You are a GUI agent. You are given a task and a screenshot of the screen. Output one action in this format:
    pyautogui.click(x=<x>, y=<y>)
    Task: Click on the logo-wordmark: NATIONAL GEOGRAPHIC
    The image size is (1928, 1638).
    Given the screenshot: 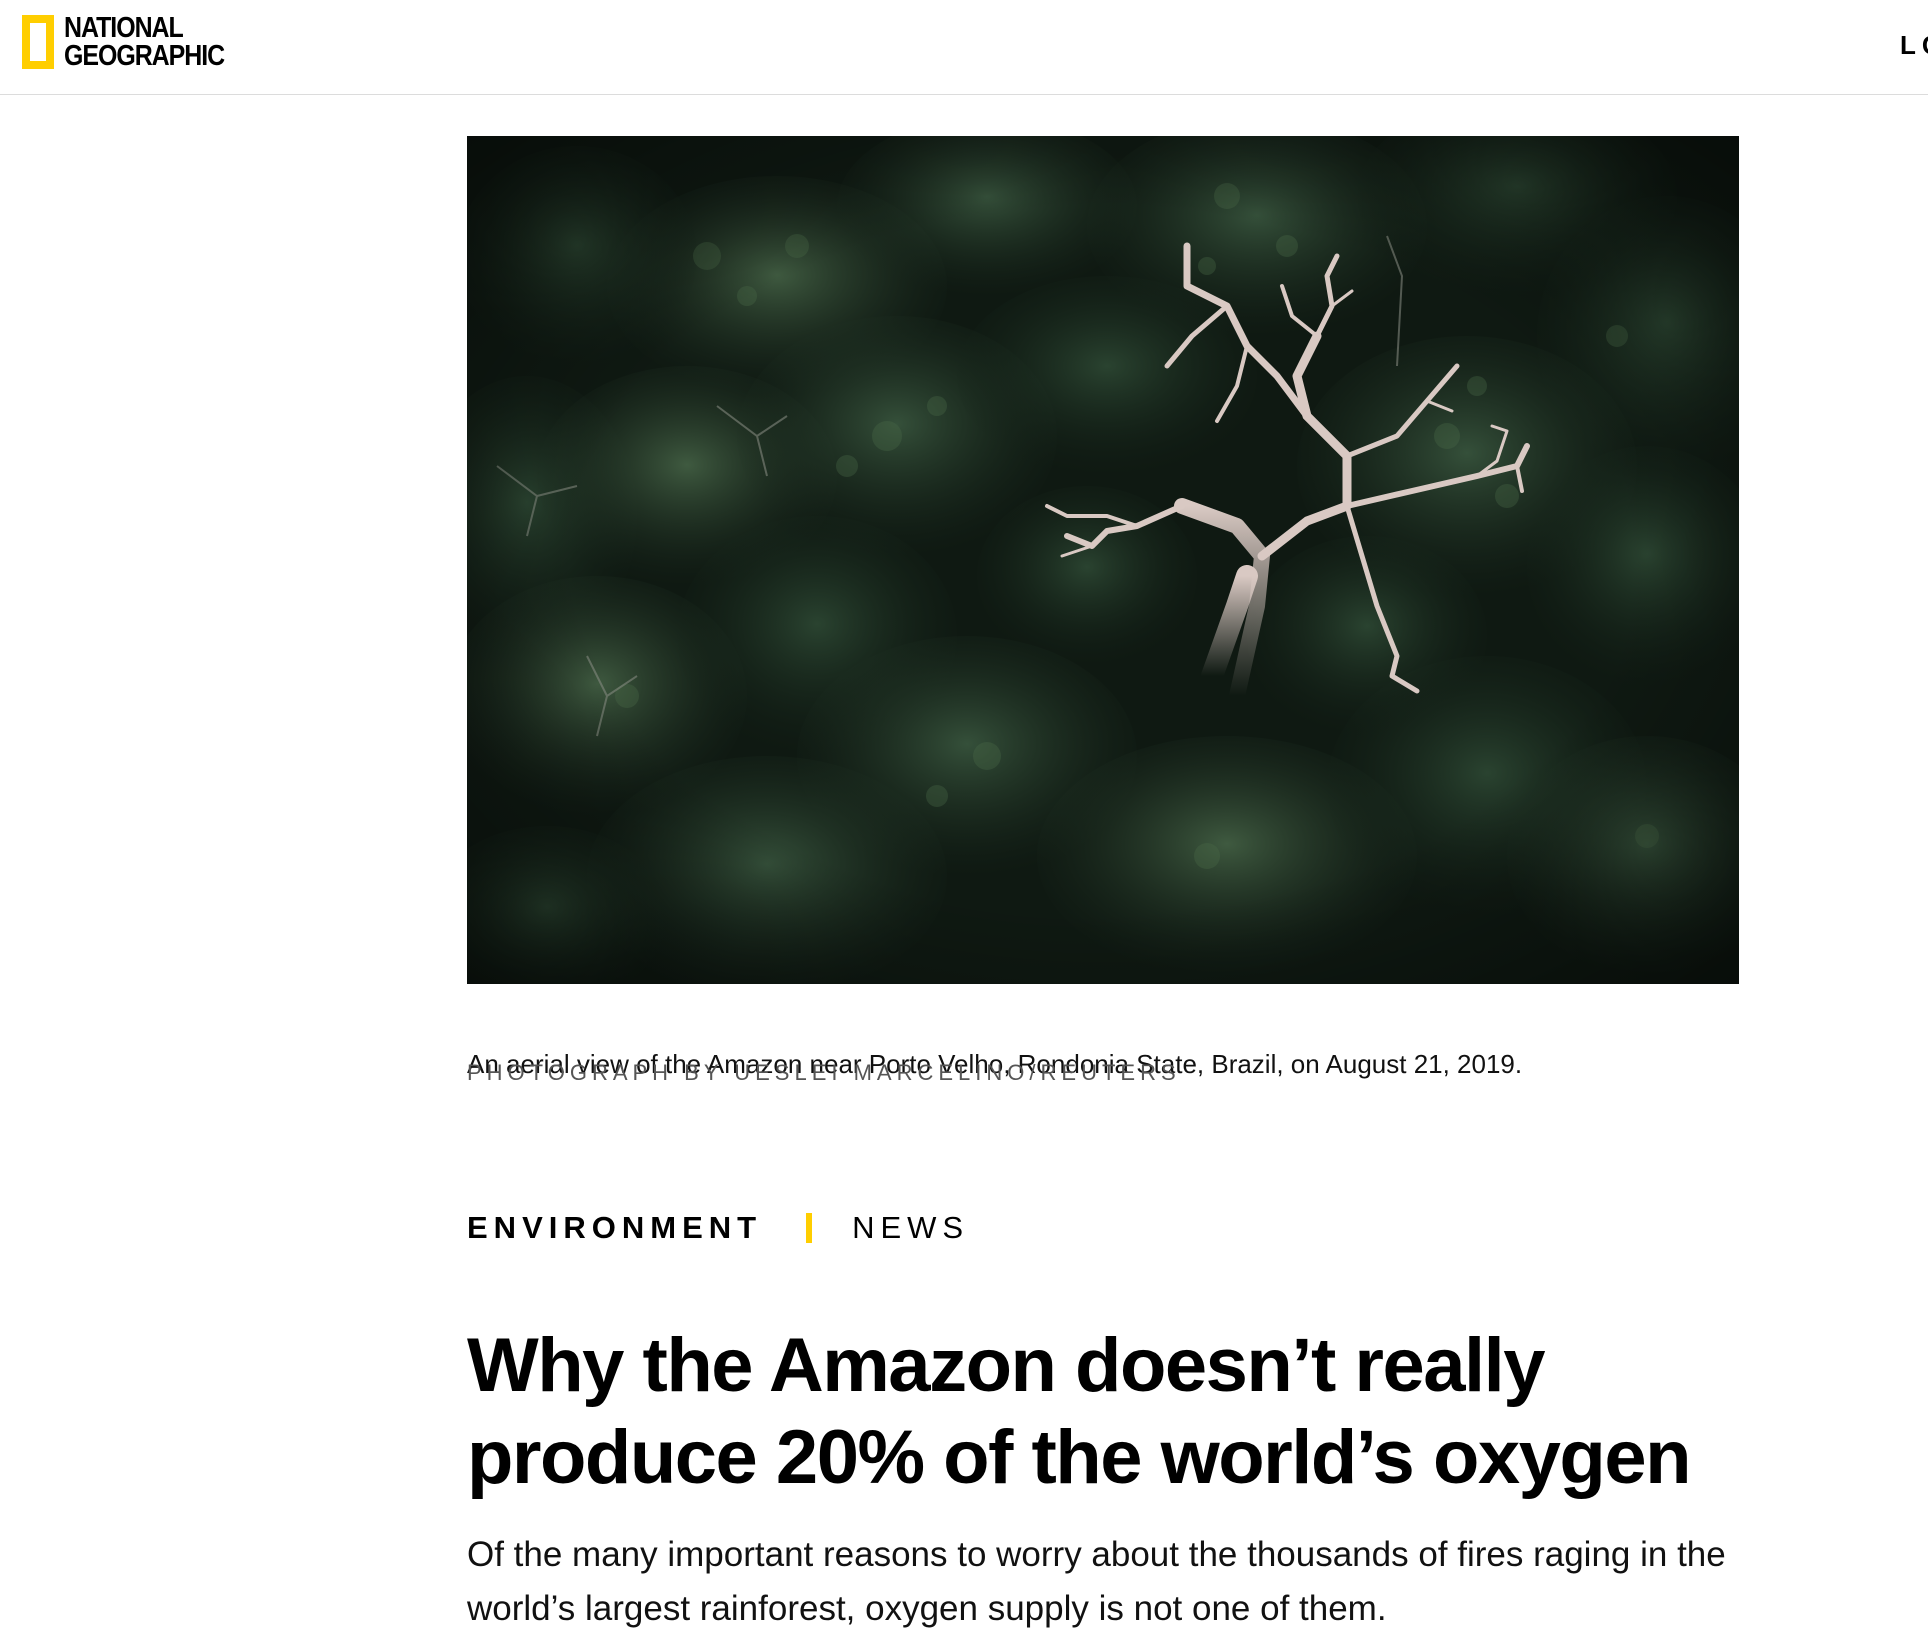 What is the action you would take?
    pyautogui.click(x=144, y=42)
    